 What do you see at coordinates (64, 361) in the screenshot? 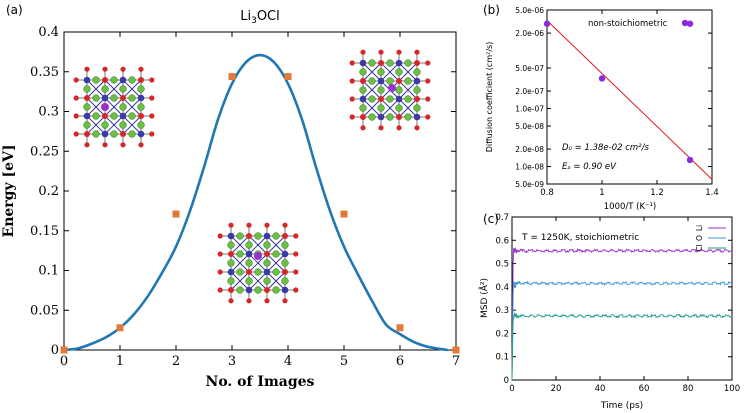
I see `x-tick-label: 0` at bounding box center [64, 361].